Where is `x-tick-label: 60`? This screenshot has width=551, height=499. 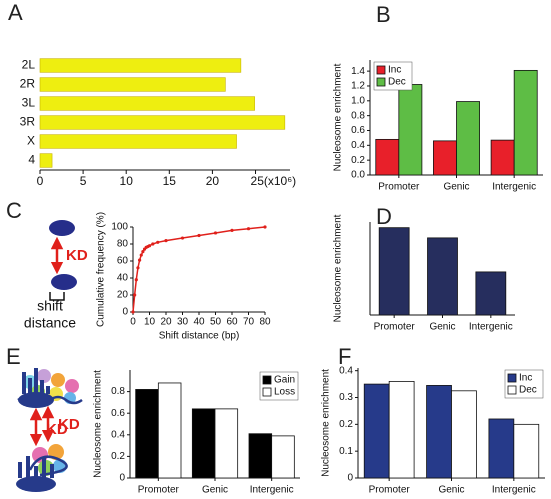 x-tick-label: 60 is located at coordinates (232, 322).